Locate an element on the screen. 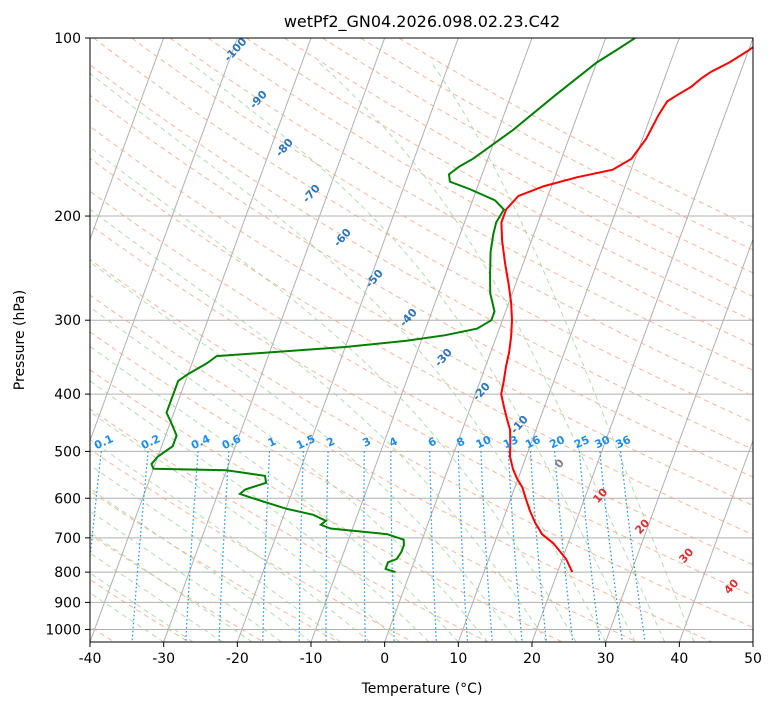  x-tick-label: 40 is located at coordinates (679, 659).